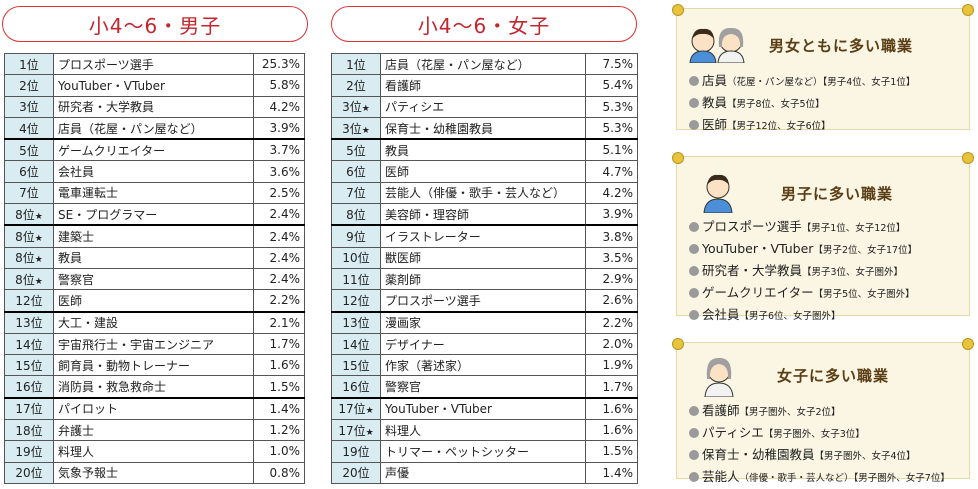 The image size is (978, 489). I want to click on occupation-name: 教員, so click(715, 102).